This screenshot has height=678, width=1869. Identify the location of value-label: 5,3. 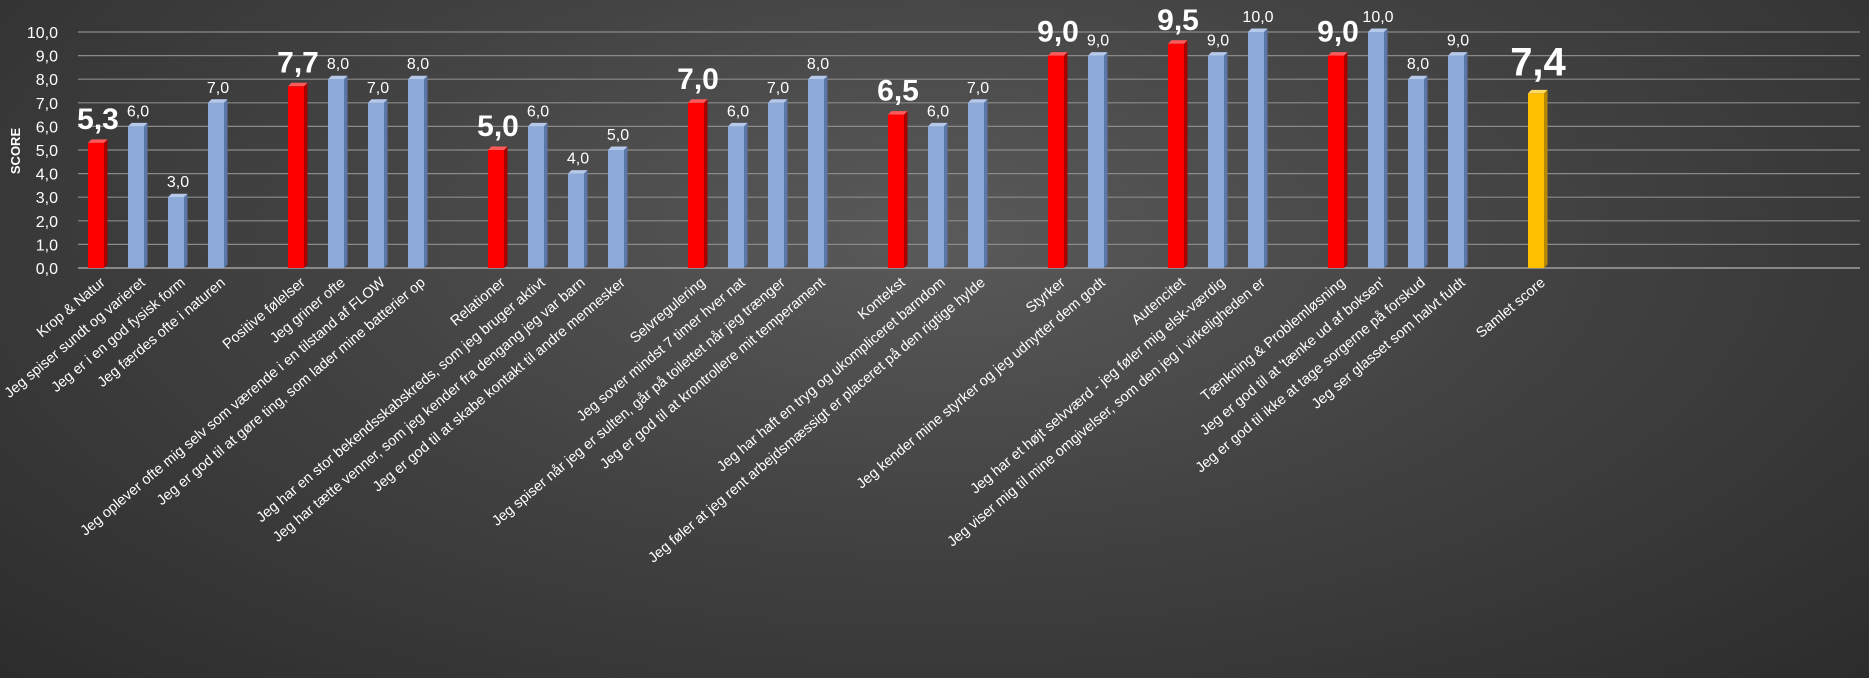
(98, 119).